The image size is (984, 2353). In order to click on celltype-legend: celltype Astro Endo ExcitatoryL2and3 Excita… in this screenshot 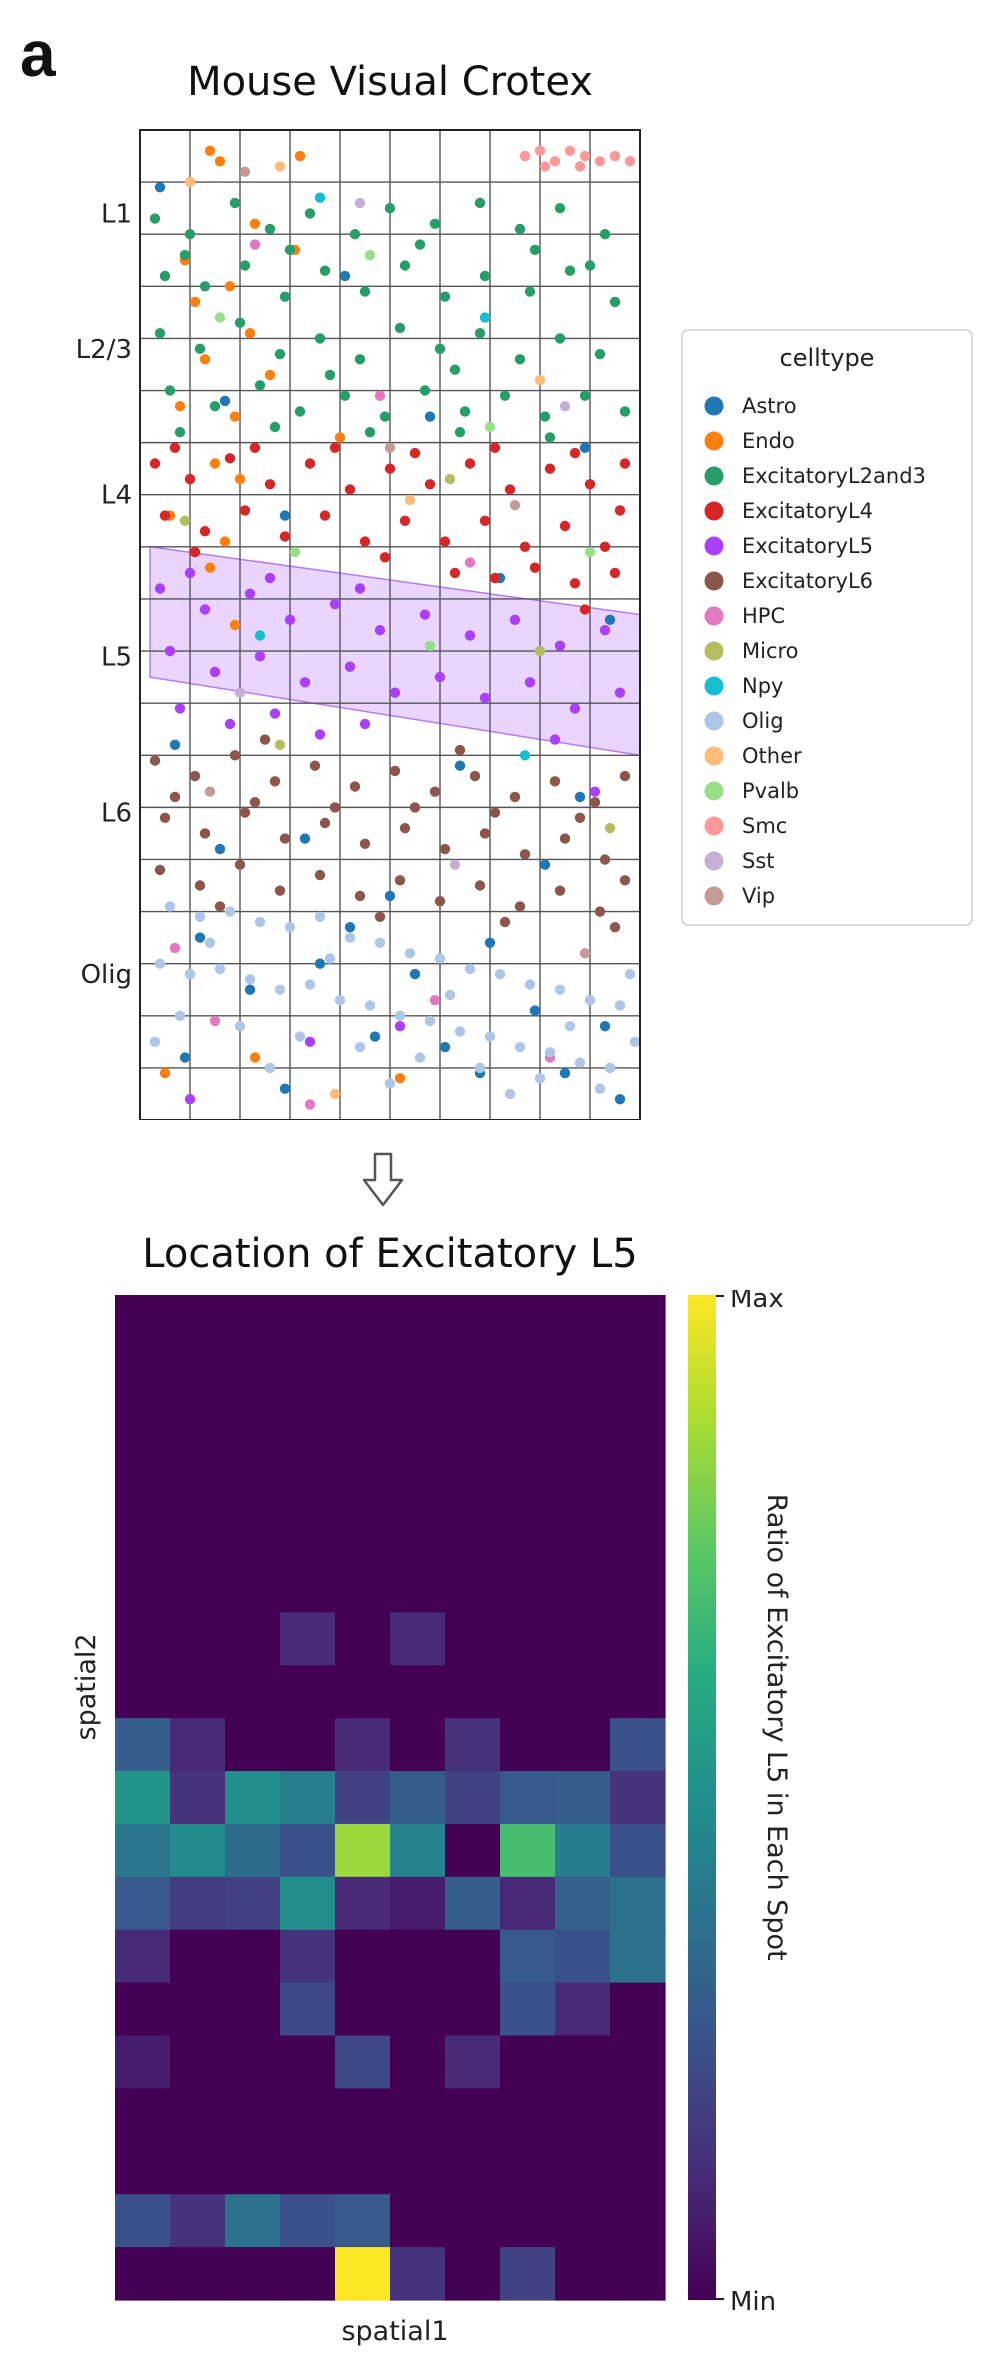, I will do `click(827, 627)`.